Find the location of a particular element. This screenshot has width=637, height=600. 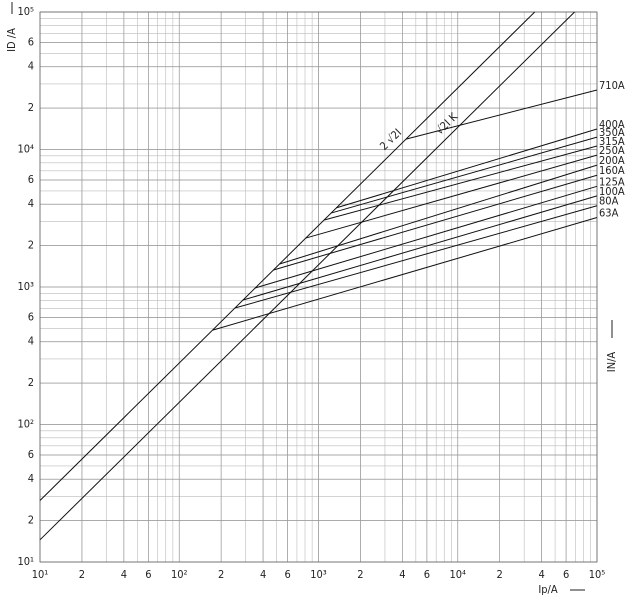

y-tick-label: 10⁵ is located at coordinates (25, 11).